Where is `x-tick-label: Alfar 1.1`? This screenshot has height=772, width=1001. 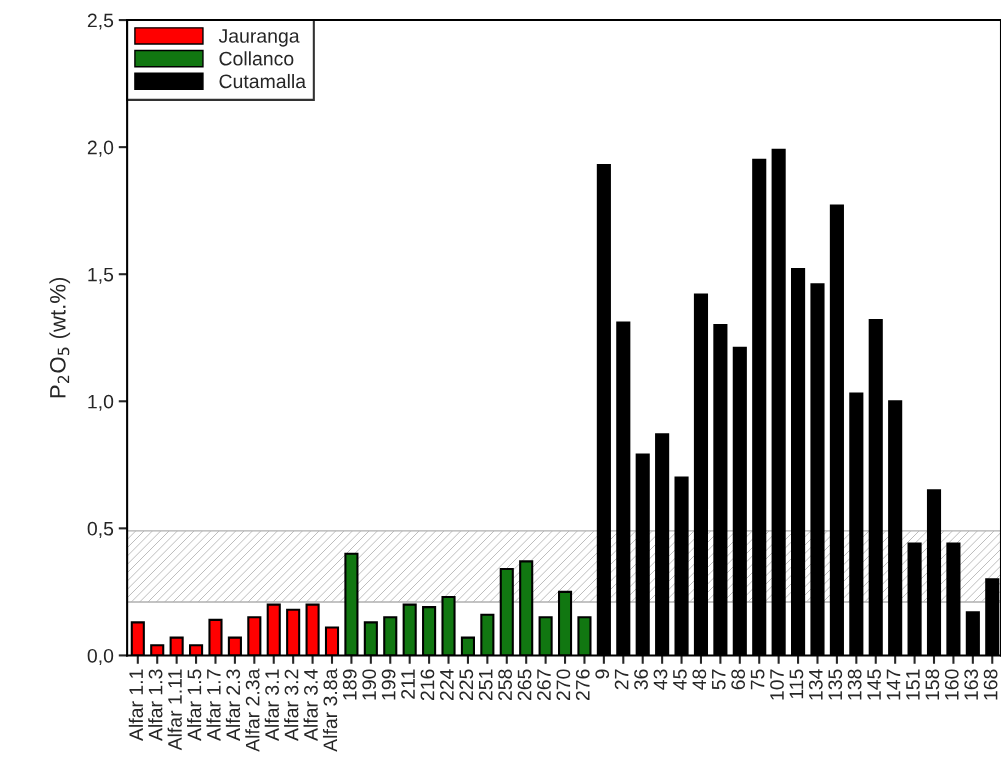 x-tick-label: Alfar 1.1 is located at coordinates (136, 705).